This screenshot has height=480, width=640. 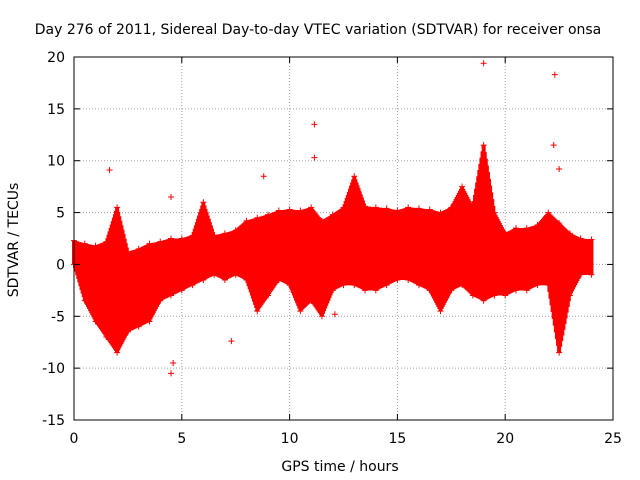 What do you see at coordinates (56, 58) in the screenshot?
I see `y-tick-label: 20` at bounding box center [56, 58].